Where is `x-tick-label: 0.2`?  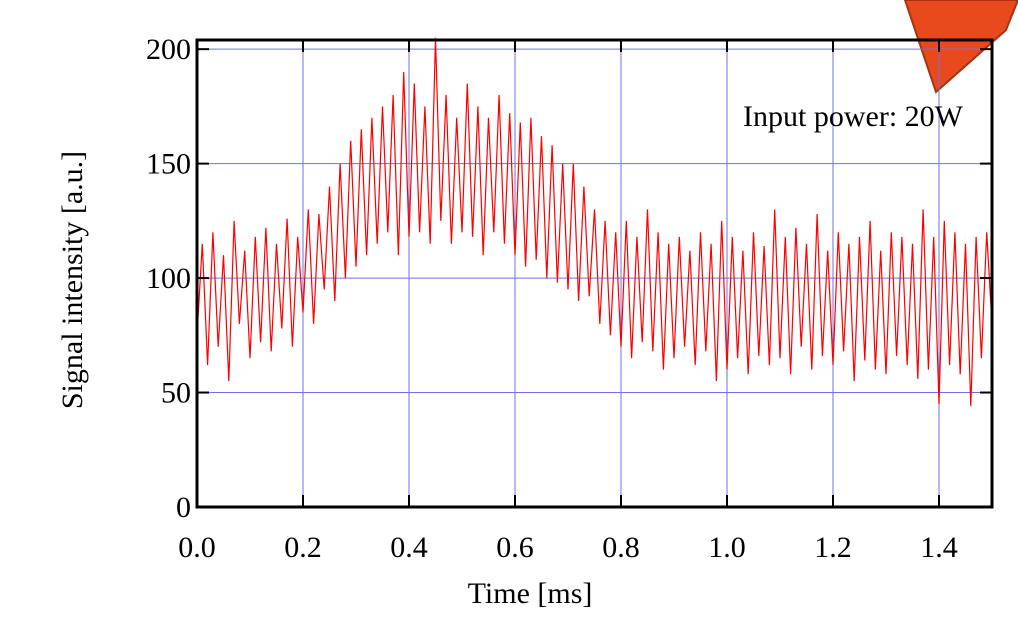 x-tick-label: 0.2 is located at coordinates (303, 547).